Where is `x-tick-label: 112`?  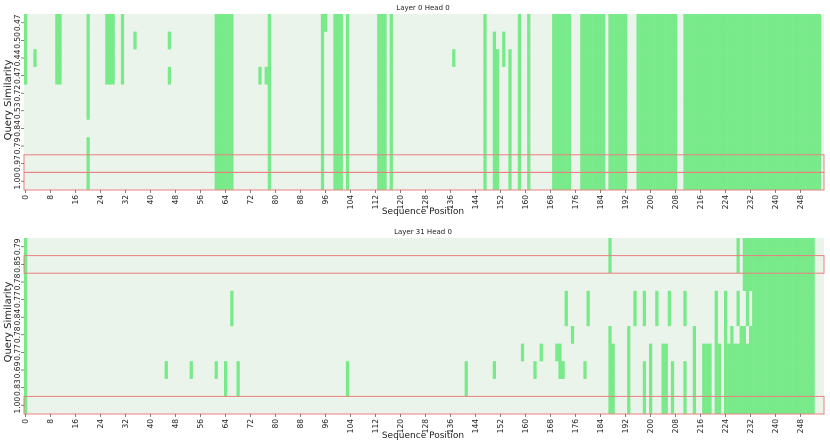 x-tick-label: 112 is located at coordinates (375, 426).